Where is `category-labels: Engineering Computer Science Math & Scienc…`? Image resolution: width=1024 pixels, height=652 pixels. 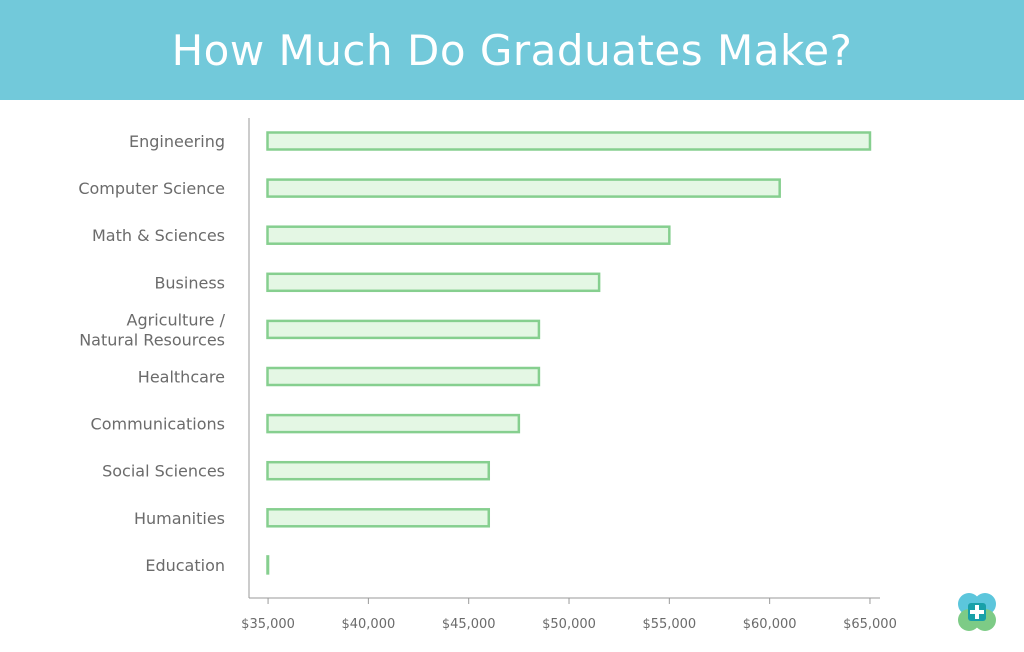 category-labels: Engineering Computer Science Math & Scienc… is located at coordinates (151, 353).